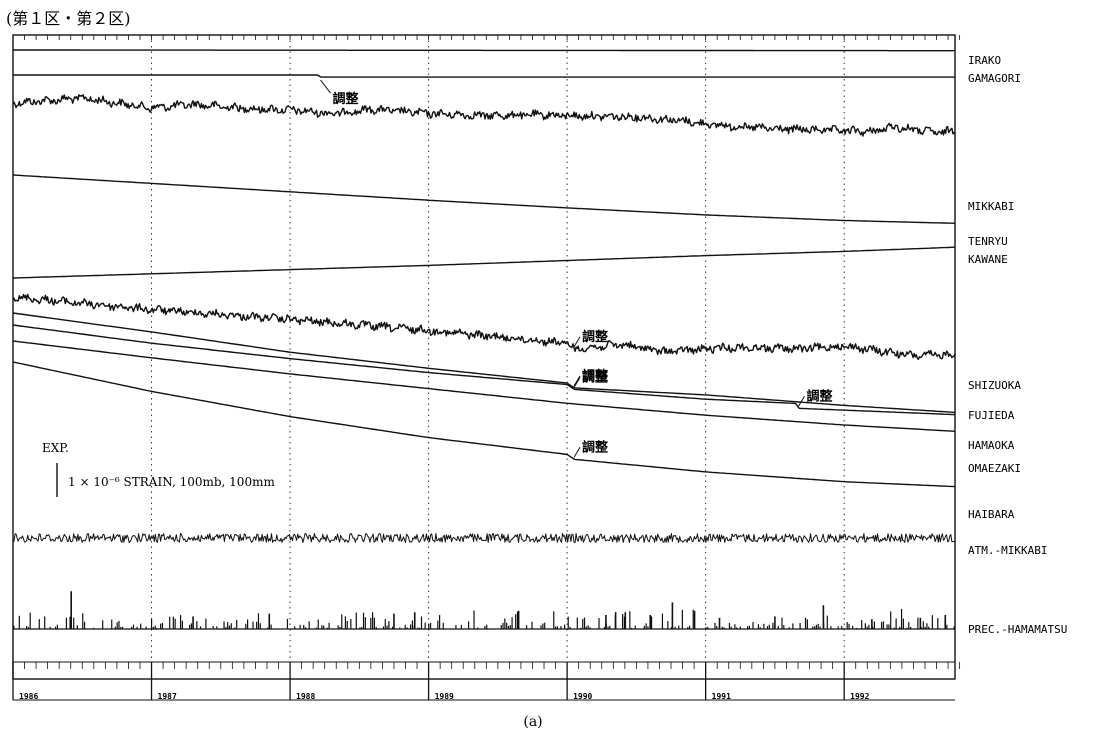 The height and width of the screenshot is (749, 1095). I want to click on series-kawane, so click(484, 262).